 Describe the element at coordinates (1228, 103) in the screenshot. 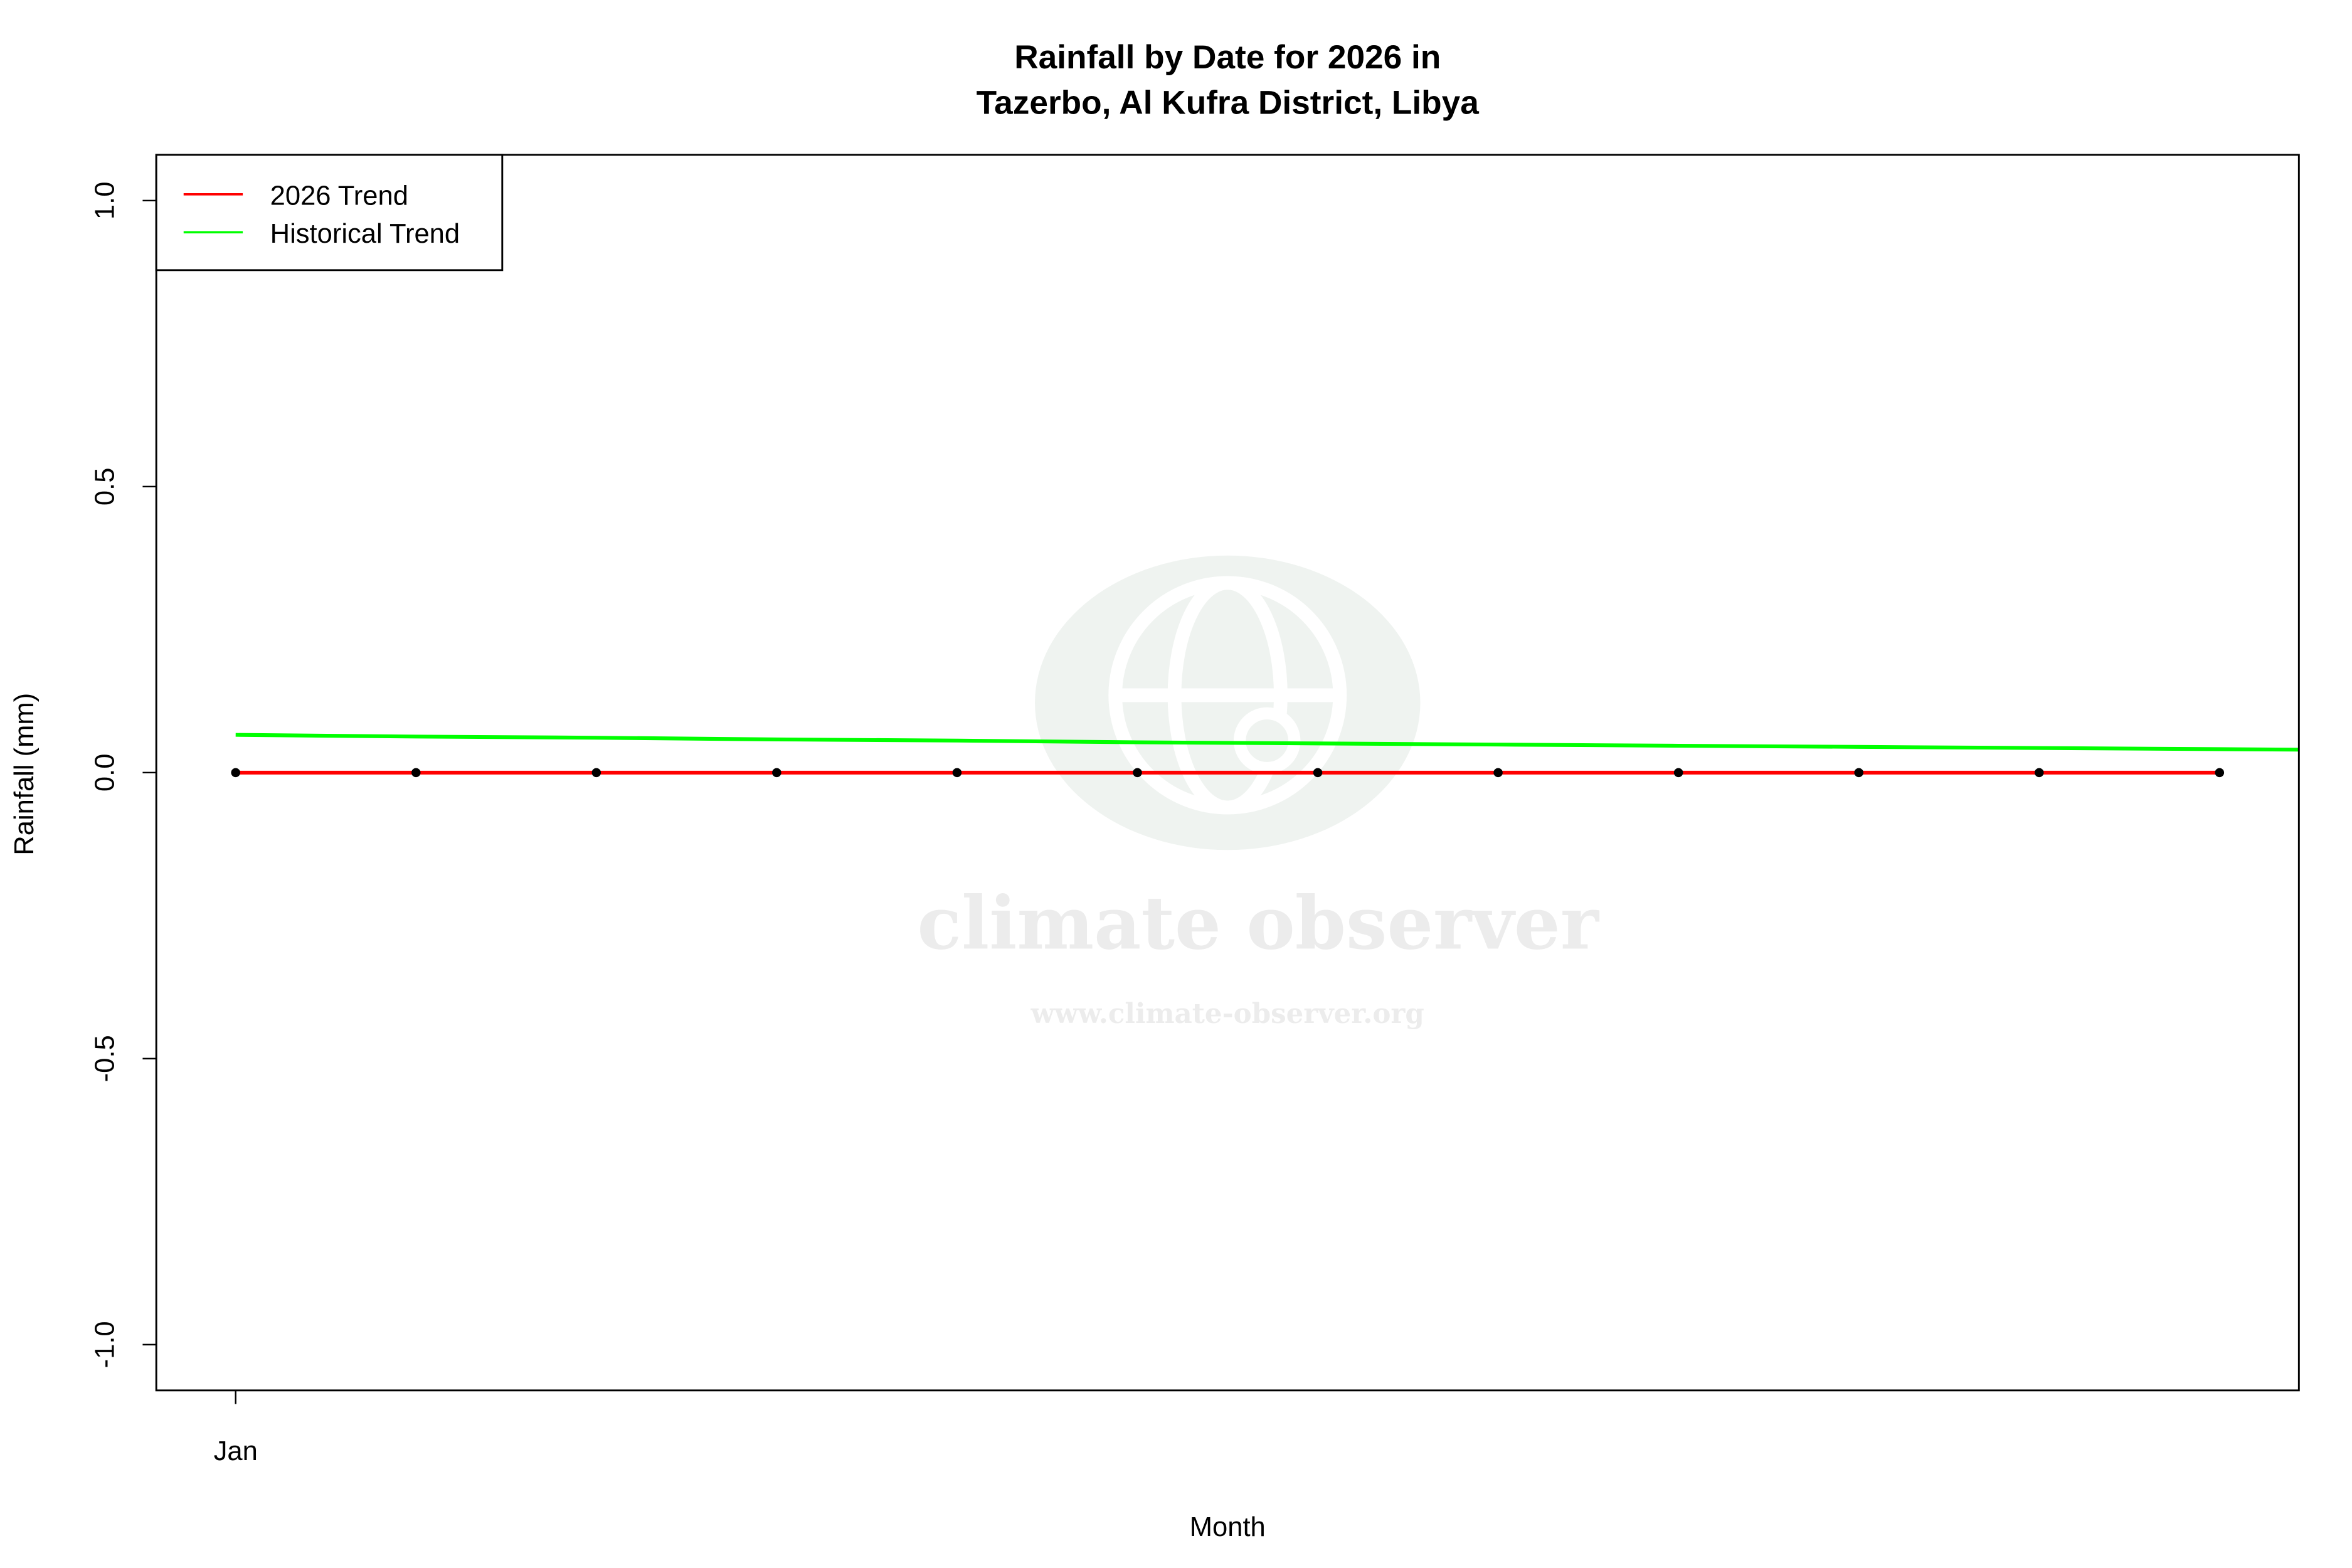

I see `chart-subtitle: Tazerbo, Al Kufra District, Libya` at that location.